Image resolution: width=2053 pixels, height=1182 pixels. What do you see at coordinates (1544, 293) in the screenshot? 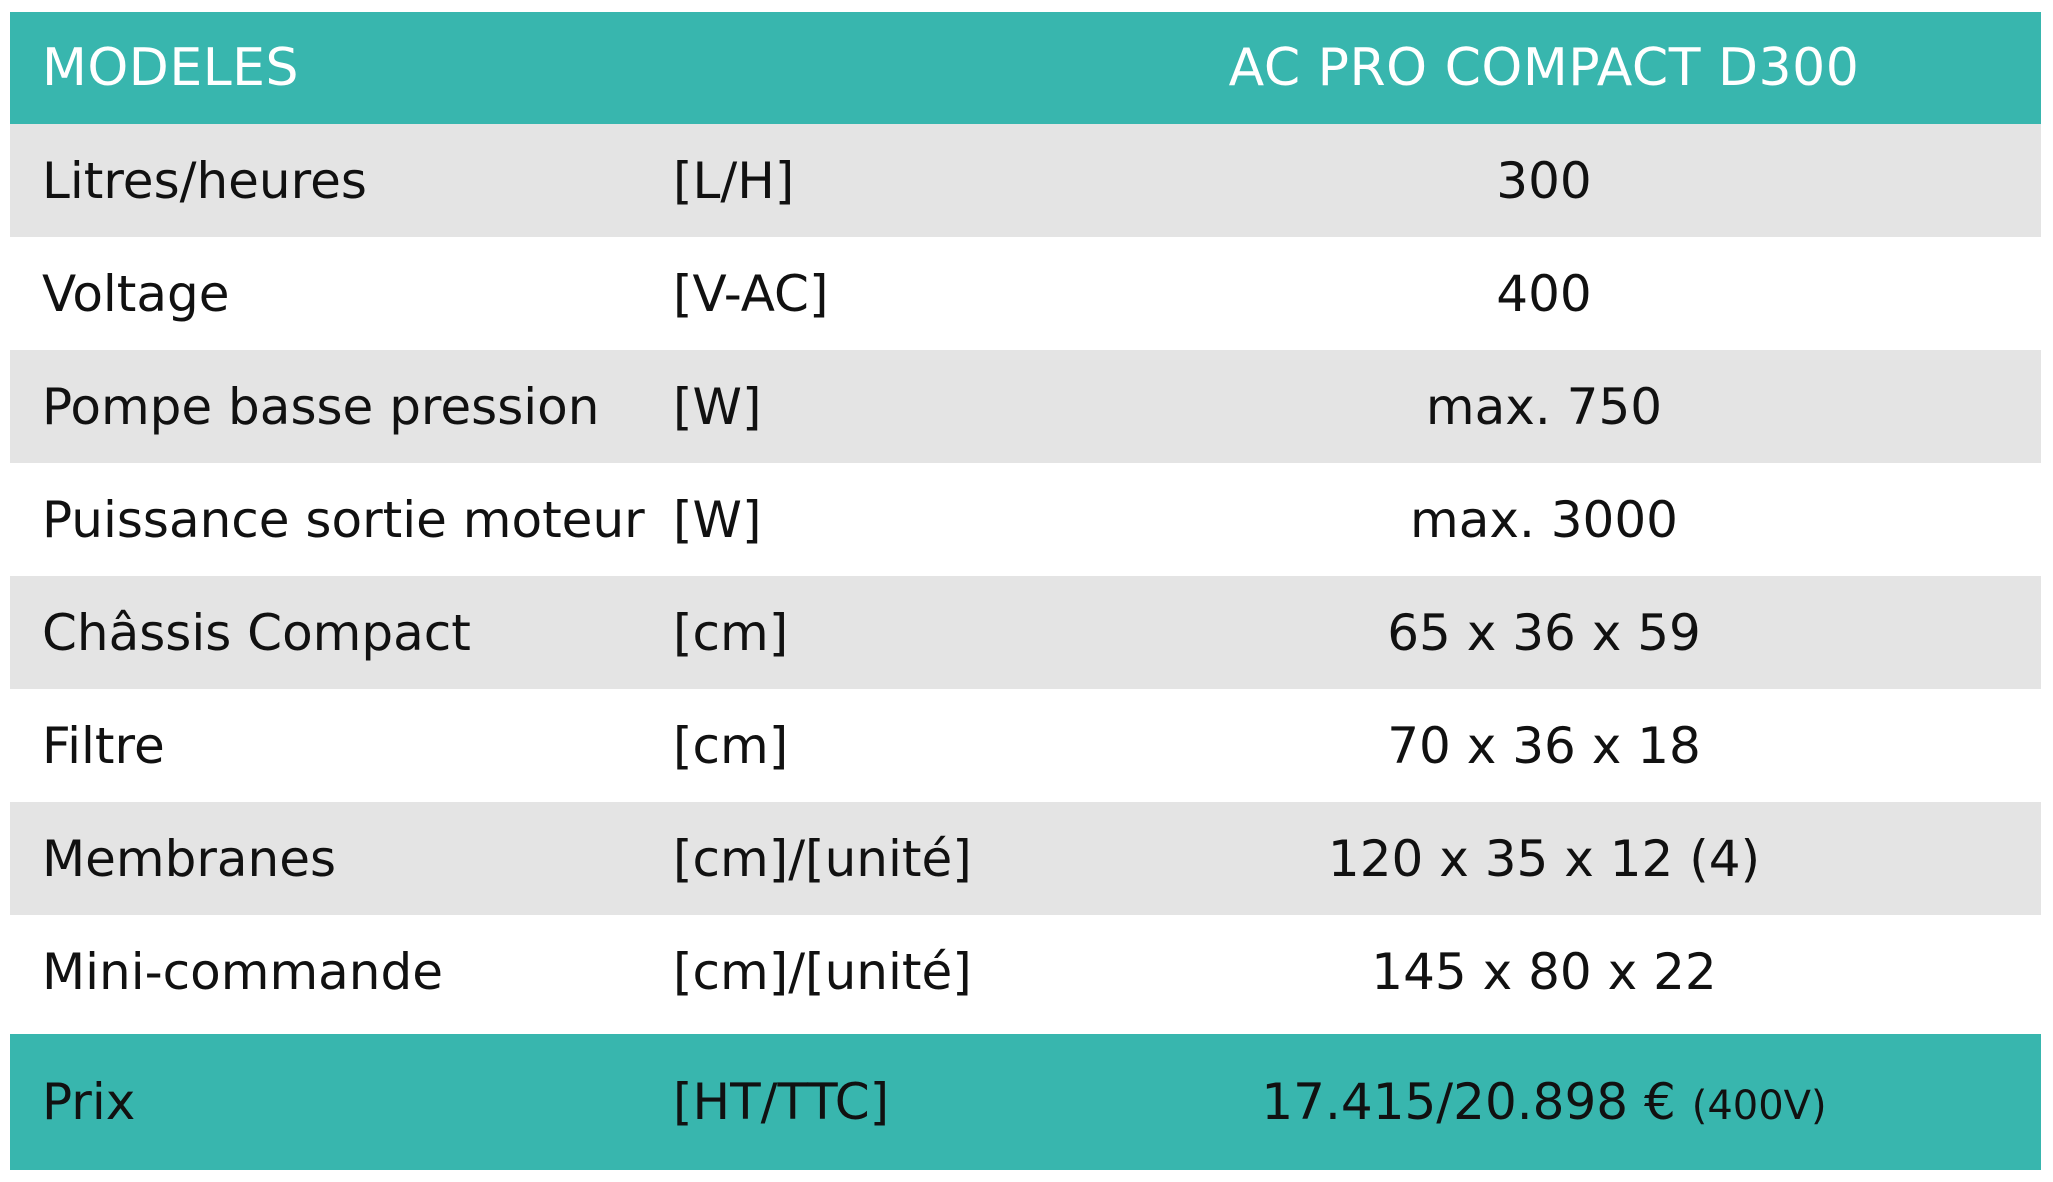
I see `row-value: 400` at bounding box center [1544, 293].